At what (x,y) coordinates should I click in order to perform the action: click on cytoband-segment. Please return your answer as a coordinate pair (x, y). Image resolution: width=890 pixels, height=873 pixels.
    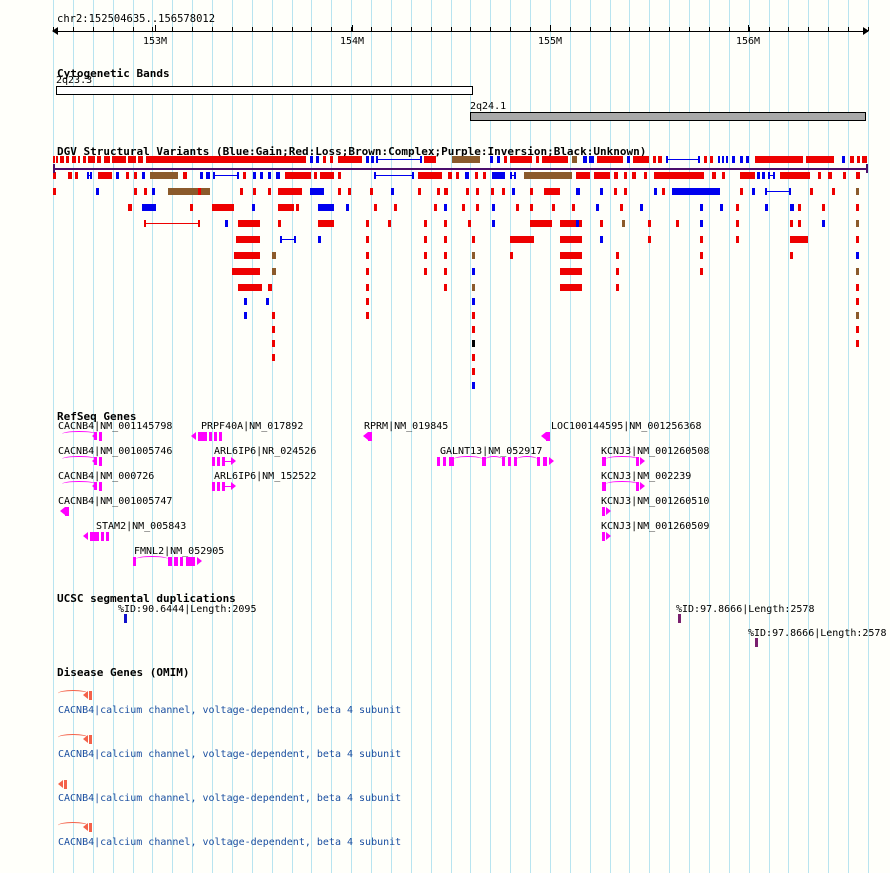
    Looking at the image, I should click on (264, 90).